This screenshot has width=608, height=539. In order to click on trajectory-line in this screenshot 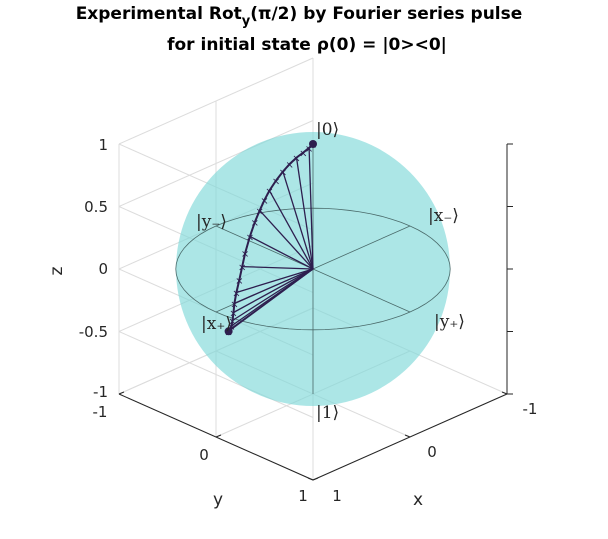, I will do `click(270, 237)`.